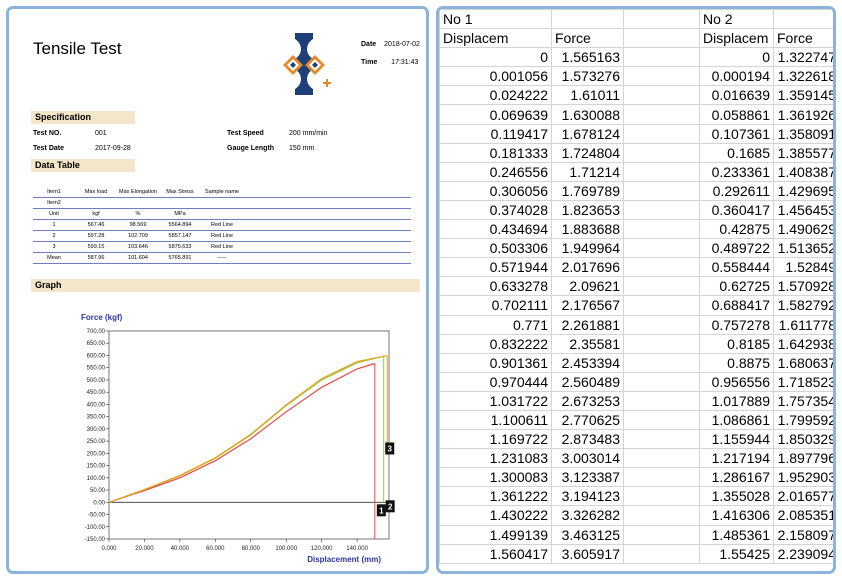 This screenshot has height=581, width=842. What do you see at coordinates (803, 477) in the screenshot?
I see `sheet-cell: 1.952903` at bounding box center [803, 477].